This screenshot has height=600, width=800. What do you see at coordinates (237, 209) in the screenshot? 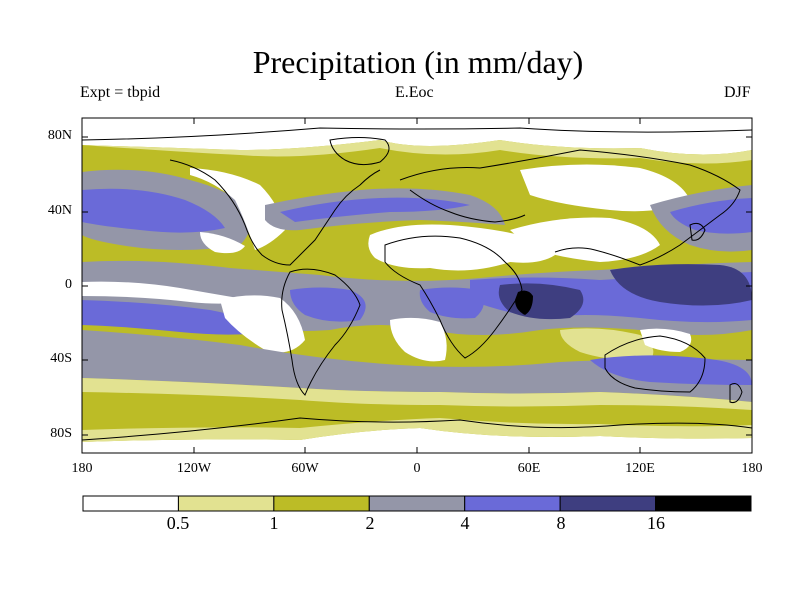
I see `n-america-dry` at bounding box center [237, 209].